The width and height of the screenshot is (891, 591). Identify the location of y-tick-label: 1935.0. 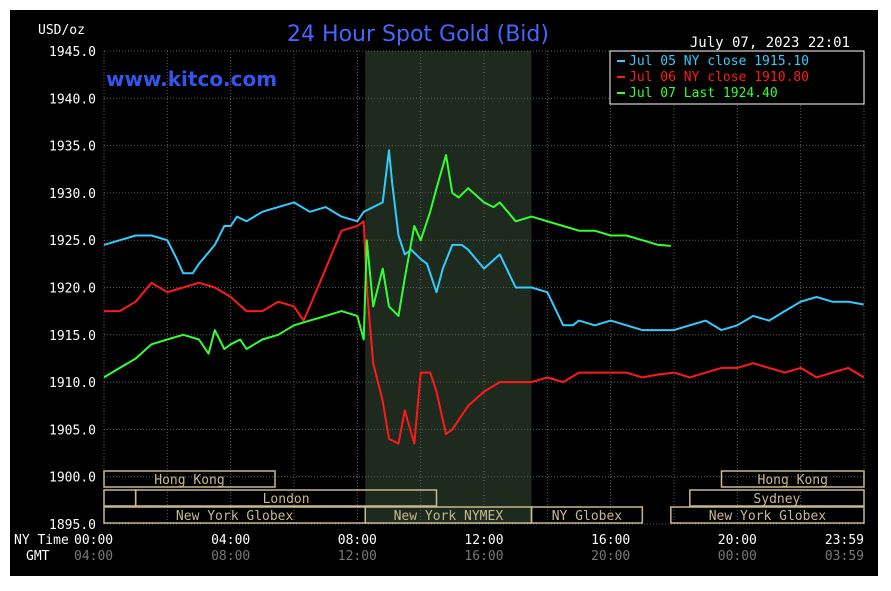
(72, 147).